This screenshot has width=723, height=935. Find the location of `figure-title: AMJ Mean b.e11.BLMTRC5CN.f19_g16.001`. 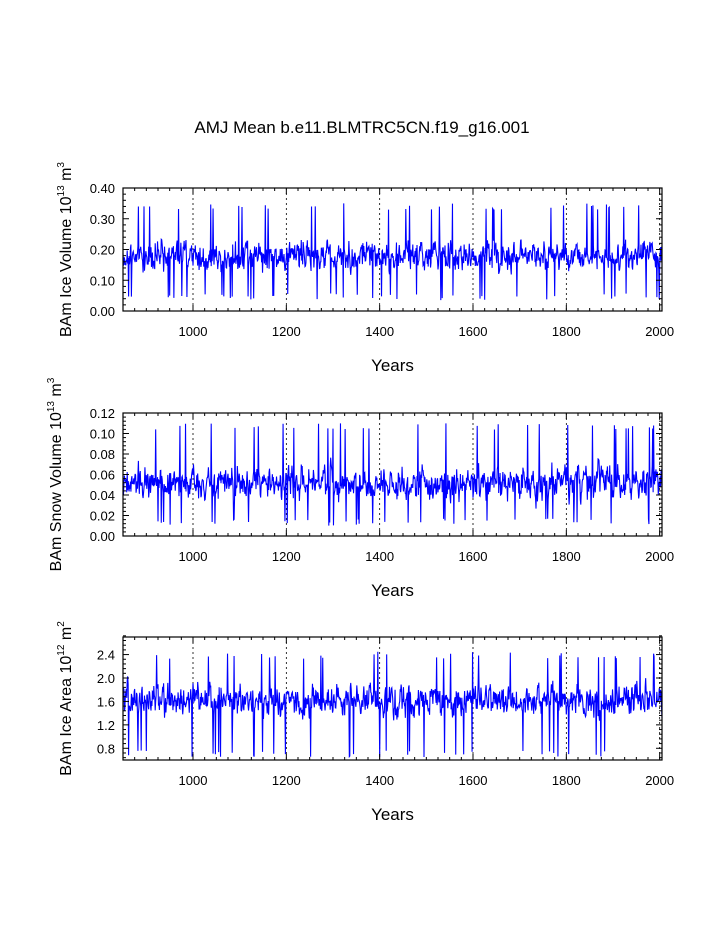

figure-title: AMJ Mean b.e11.BLMTRC5CN.f19_g16.001 is located at coordinates (361, 127).